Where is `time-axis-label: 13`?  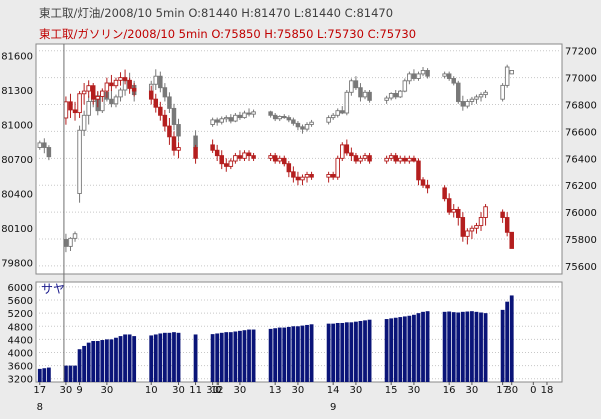
time-axis-label: 13 is located at coordinates (275, 390).